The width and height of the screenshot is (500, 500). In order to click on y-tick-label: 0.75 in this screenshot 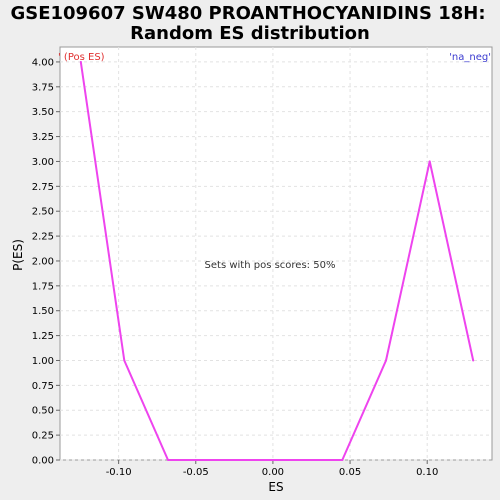, I will do `click(43, 386)`.